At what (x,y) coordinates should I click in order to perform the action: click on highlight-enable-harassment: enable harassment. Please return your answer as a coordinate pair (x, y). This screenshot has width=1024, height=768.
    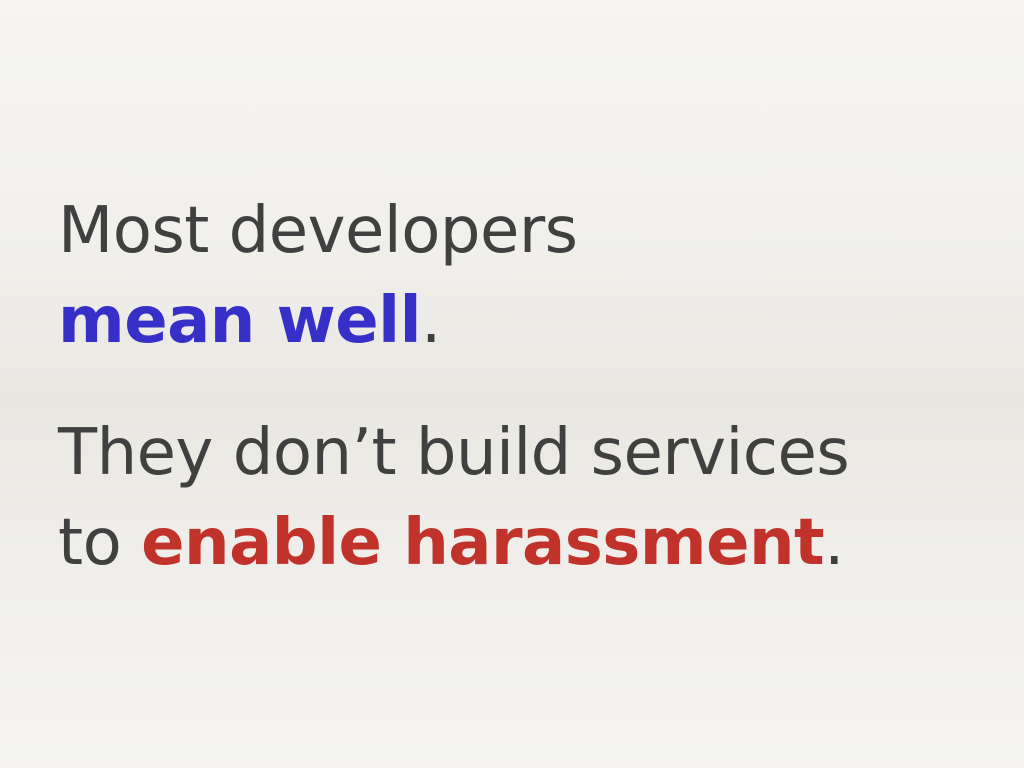
    Looking at the image, I should click on (483, 543).